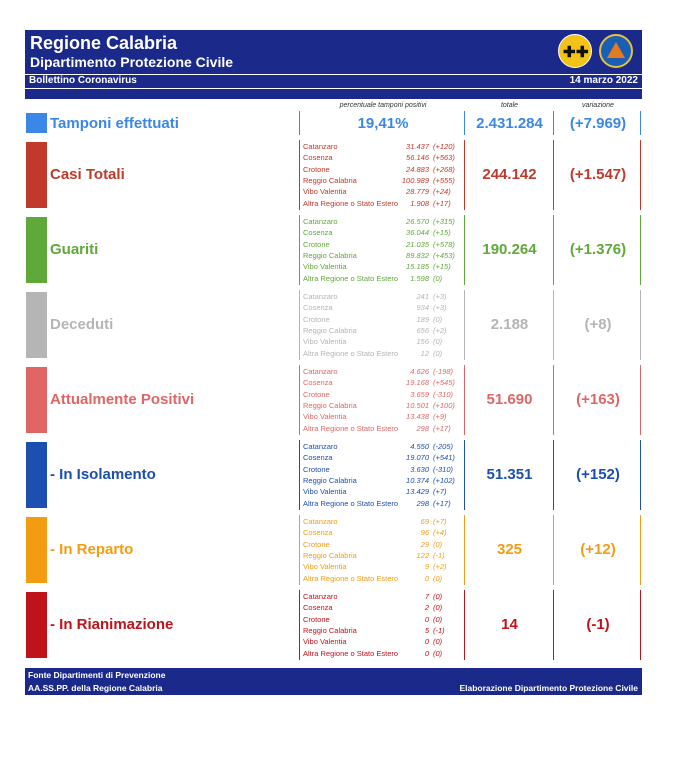 The width and height of the screenshot is (677, 758). What do you see at coordinates (383, 619) in the screenshot?
I see `province-row: Crotone 0 (0)` at bounding box center [383, 619].